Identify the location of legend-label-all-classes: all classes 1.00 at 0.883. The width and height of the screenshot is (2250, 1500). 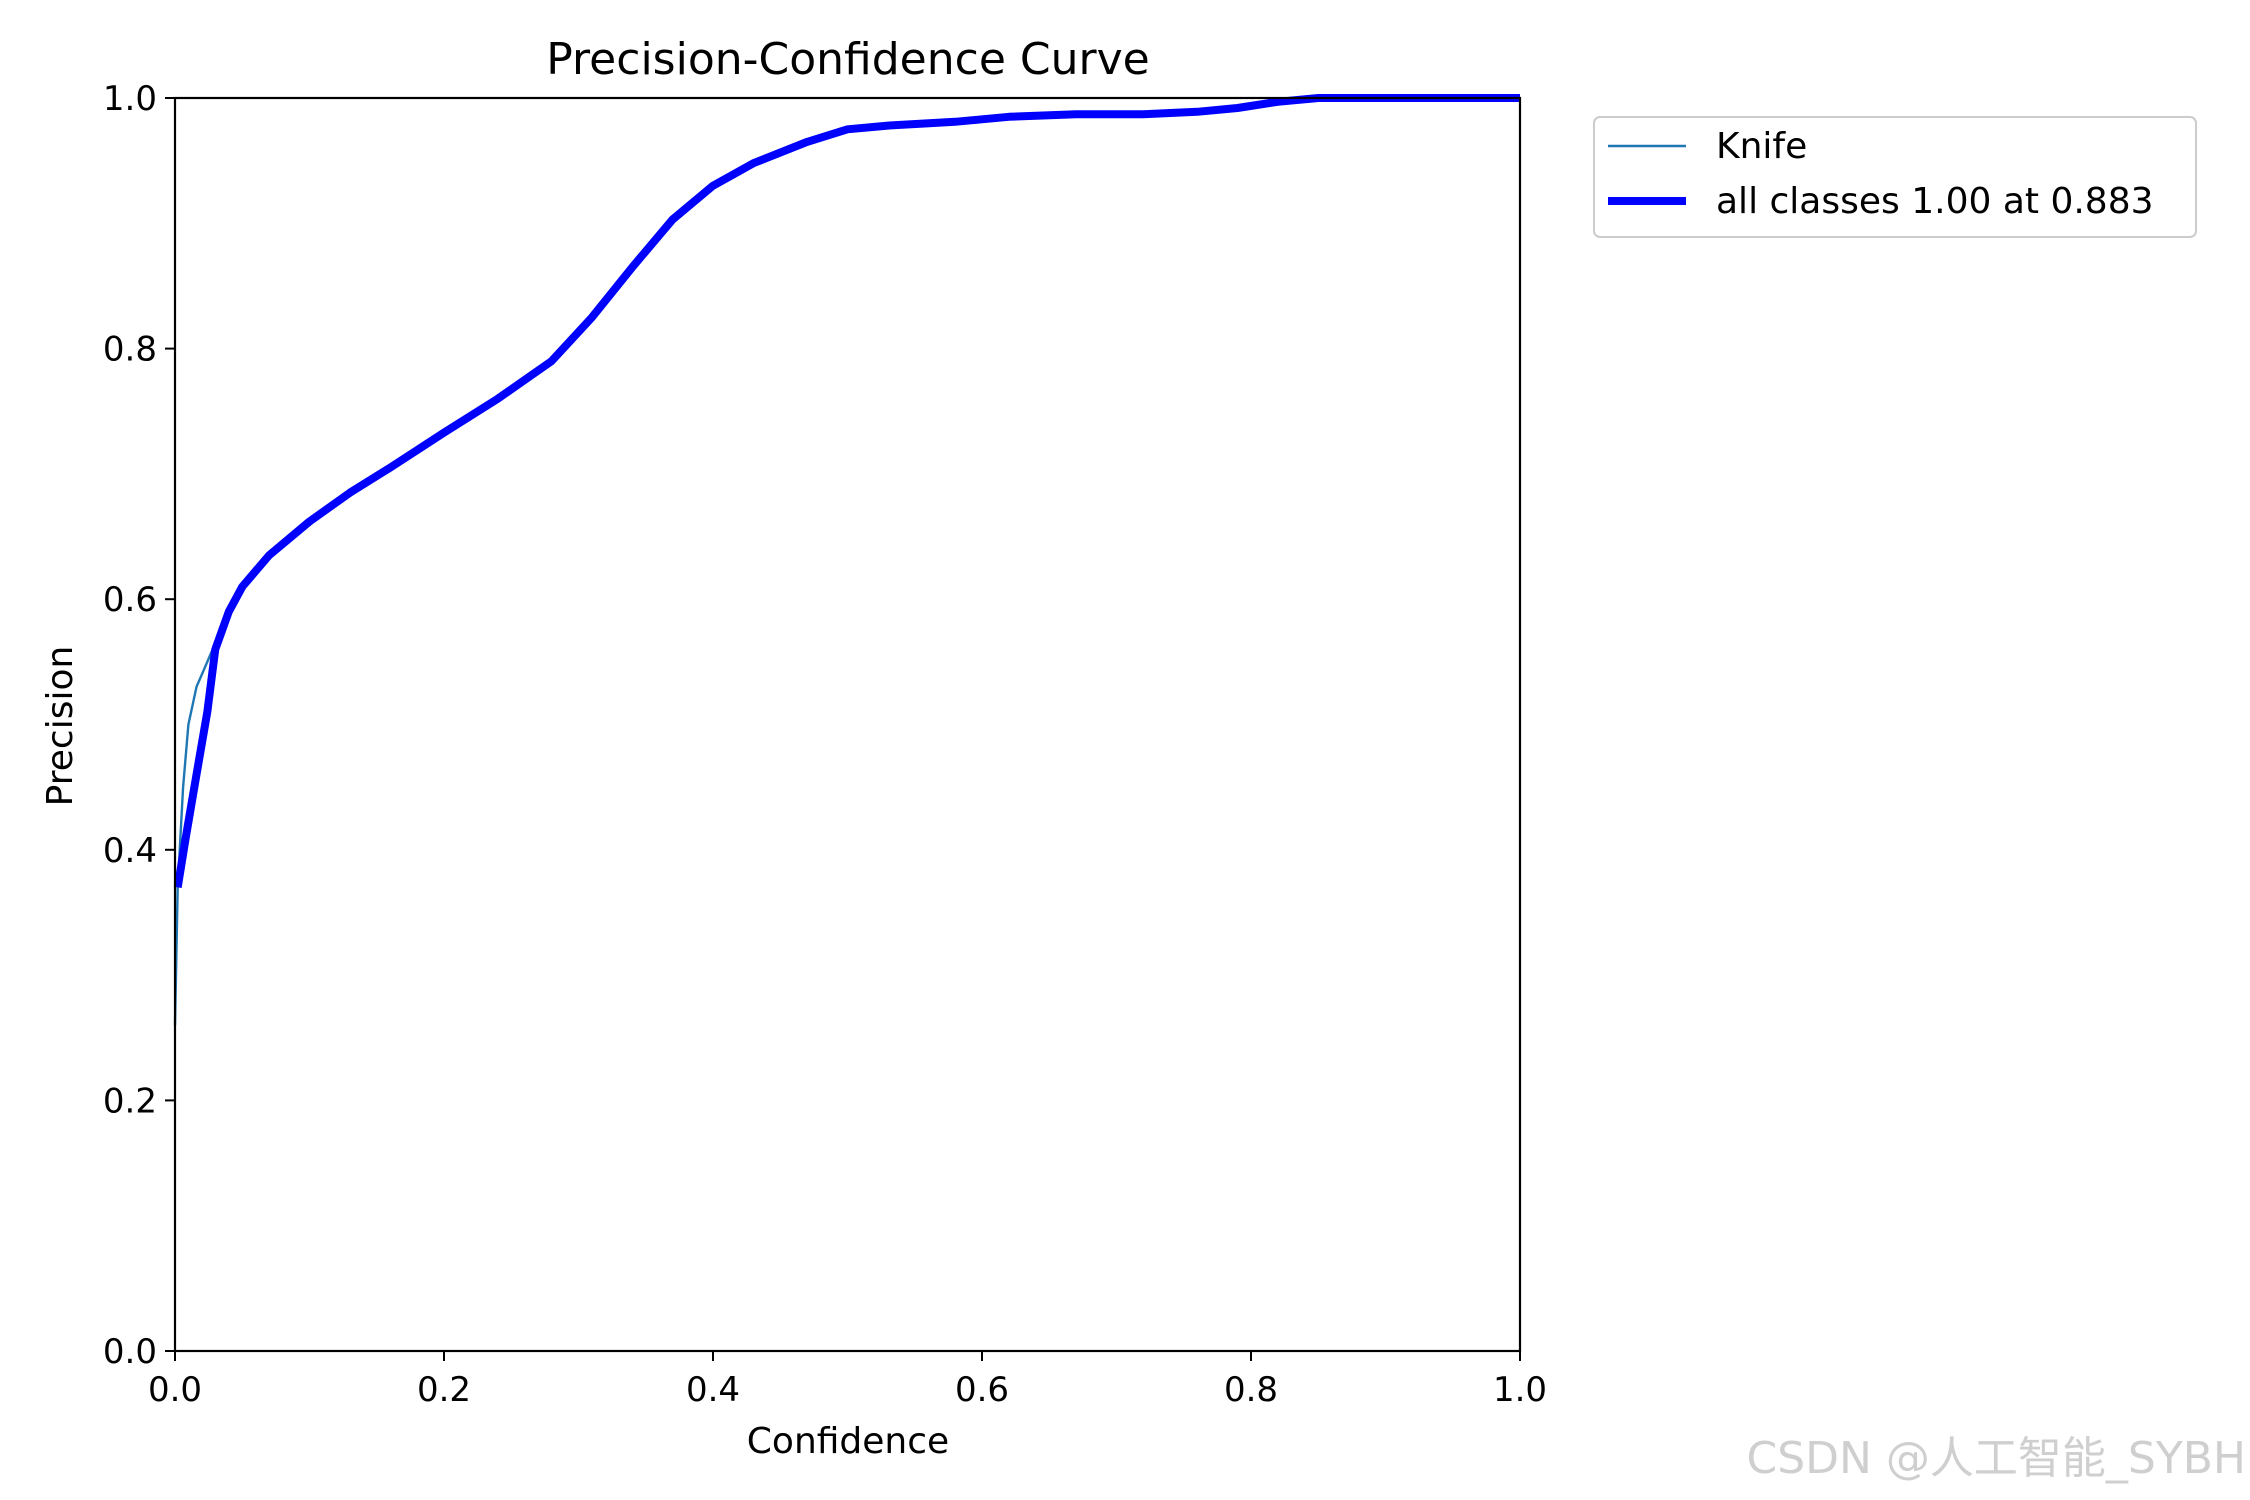
(1935, 201).